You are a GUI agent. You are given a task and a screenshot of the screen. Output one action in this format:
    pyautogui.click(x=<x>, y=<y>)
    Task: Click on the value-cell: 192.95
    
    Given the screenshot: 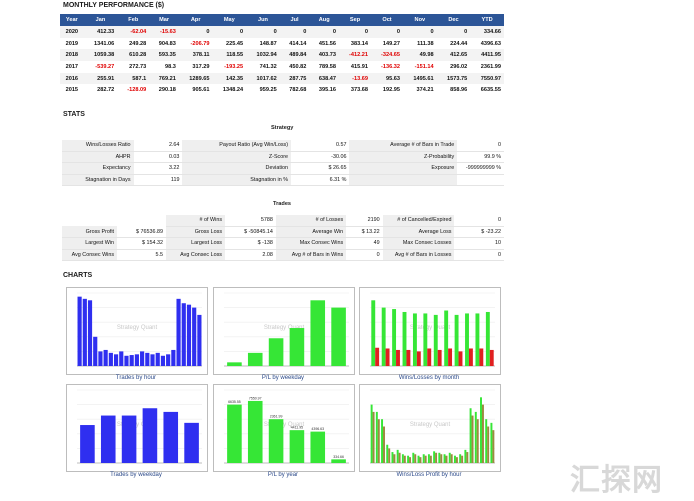 What is the action you would take?
    pyautogui.click(x=391, y=90)
    